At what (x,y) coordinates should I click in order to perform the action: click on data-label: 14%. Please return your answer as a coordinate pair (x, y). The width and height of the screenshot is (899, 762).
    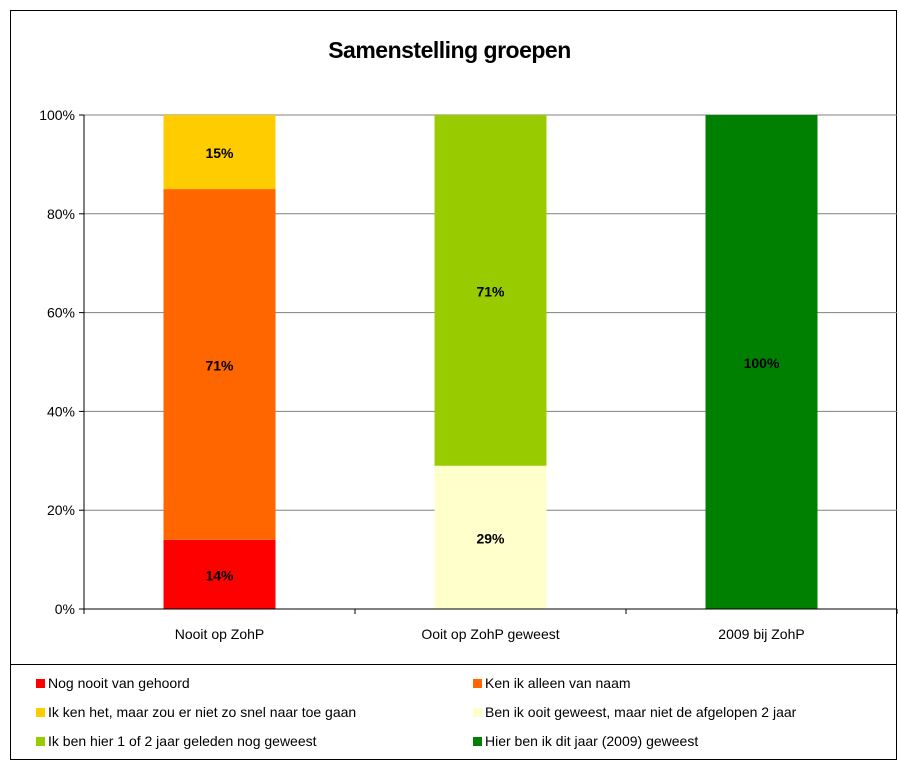
    Looking at the image, I should click on (219, 575).